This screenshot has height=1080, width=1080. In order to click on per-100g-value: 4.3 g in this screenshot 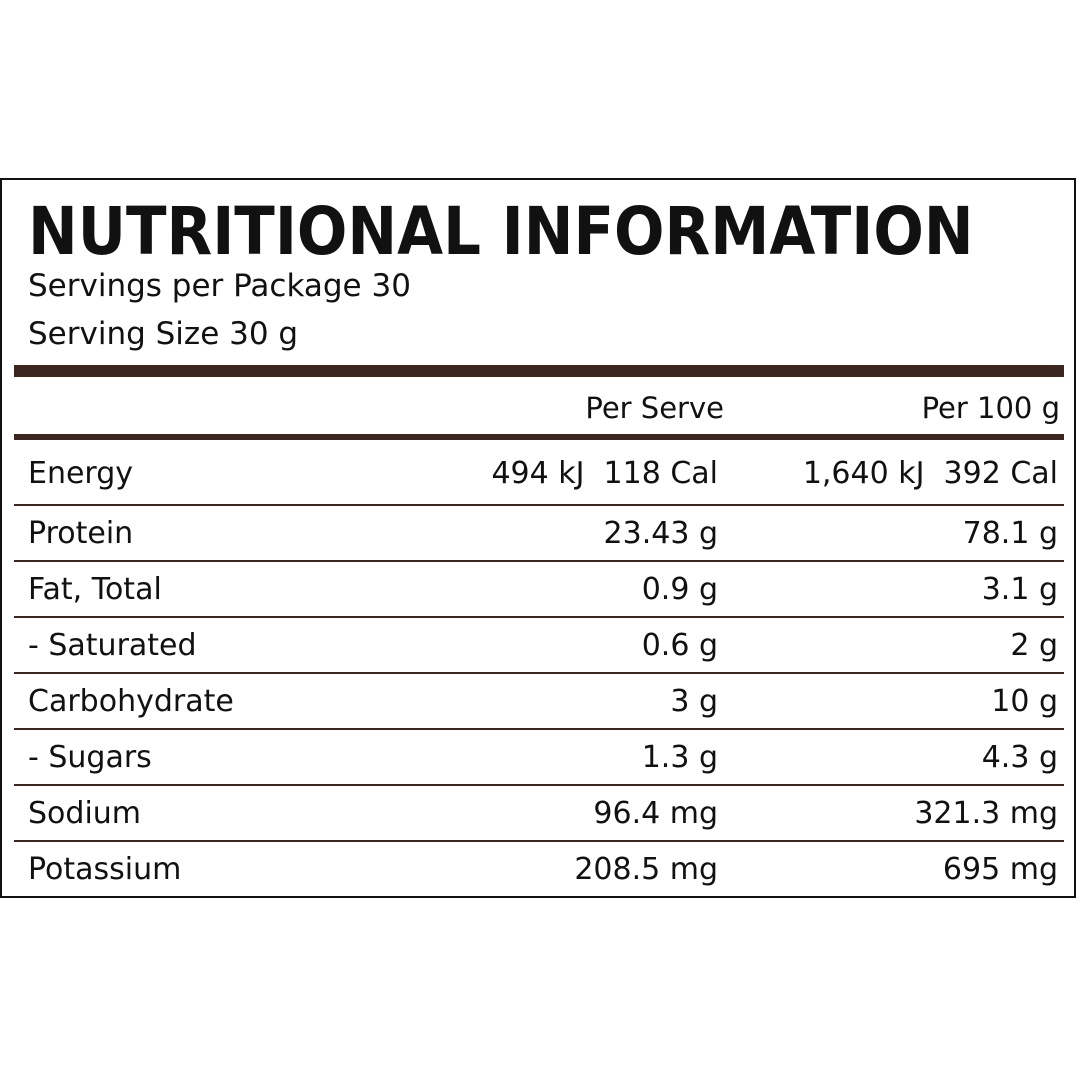, I will do `click(1019, 757)`.